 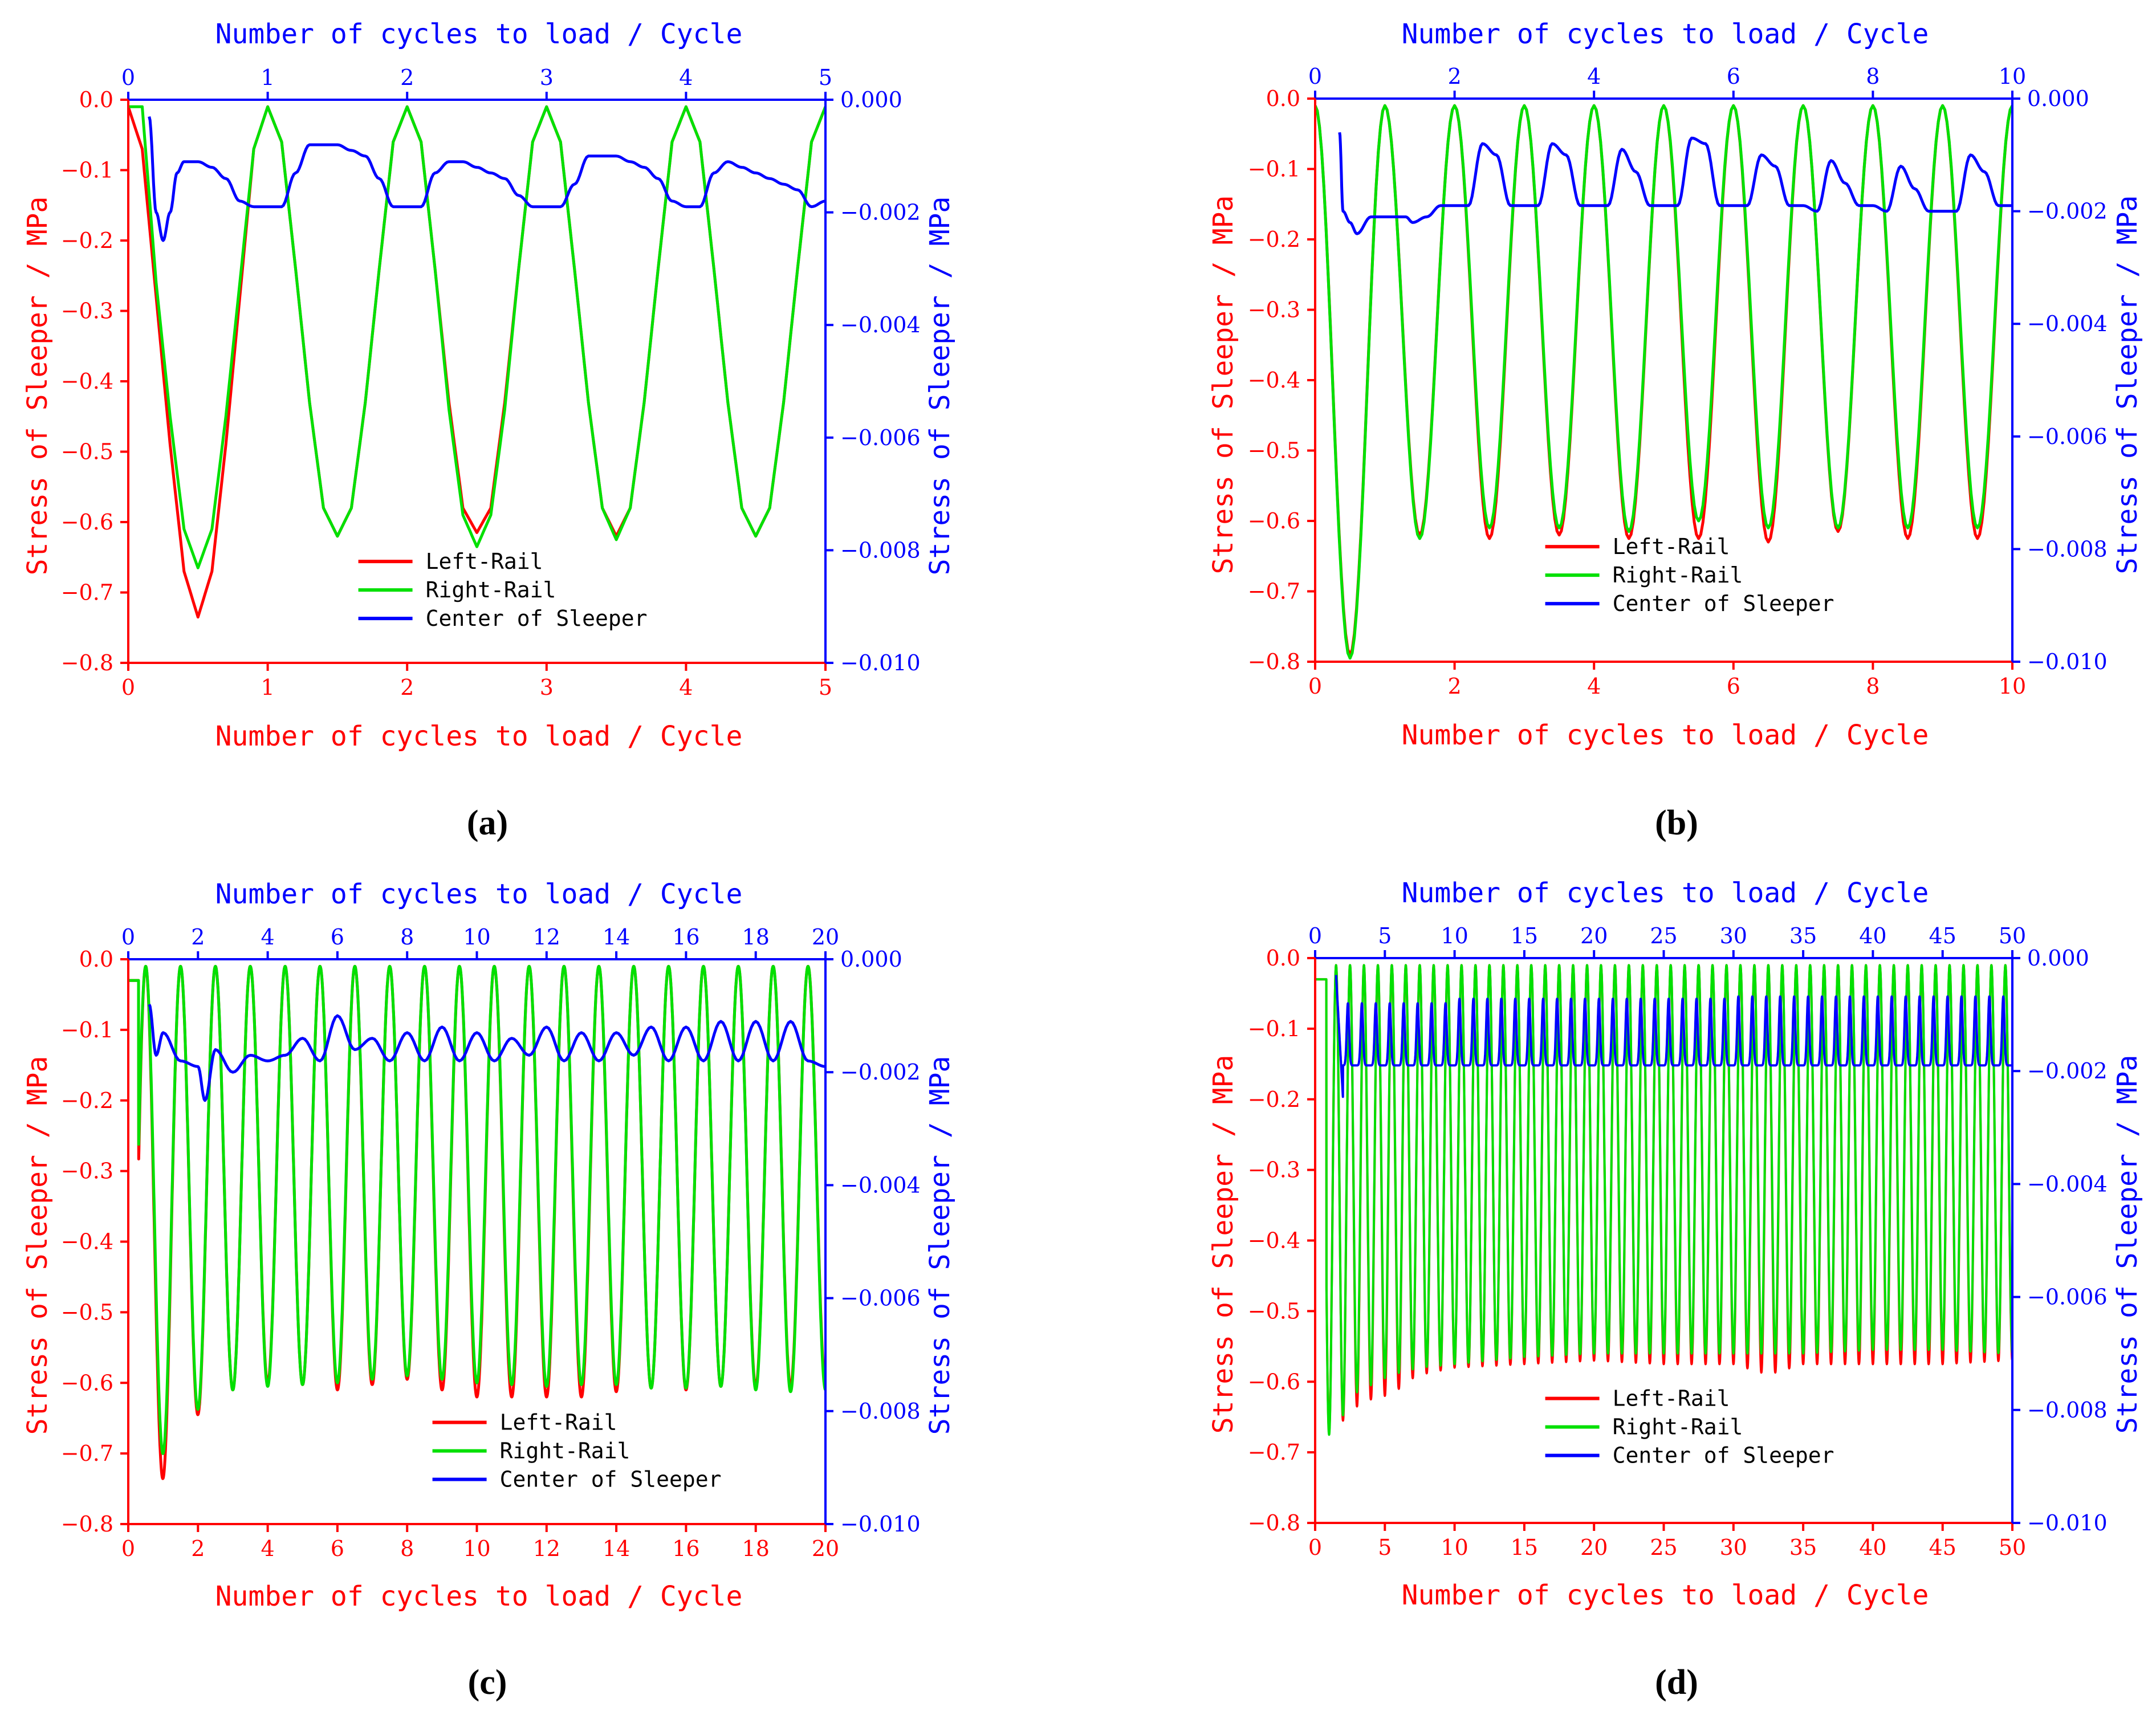 What do you see at coordinates (1803, 1547) in the screenshot?
I see `bottom-tick-label: 35` at bounding box center [1803, 1547].